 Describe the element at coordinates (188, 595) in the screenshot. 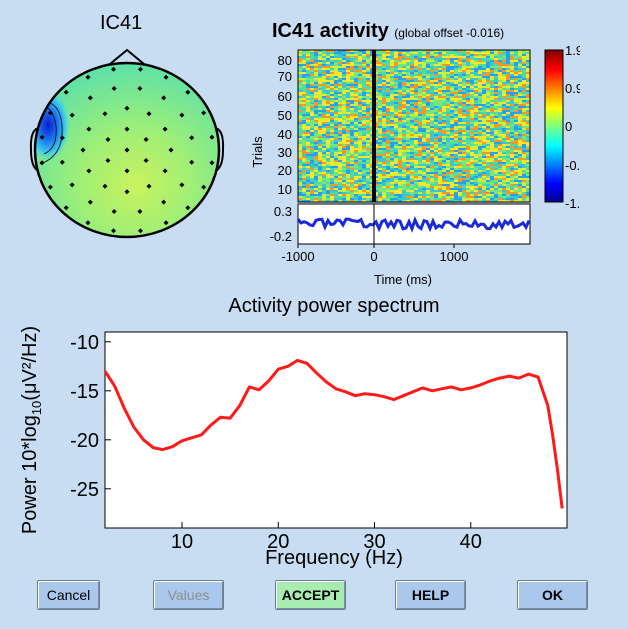

I see `values-button: Values` at that location.